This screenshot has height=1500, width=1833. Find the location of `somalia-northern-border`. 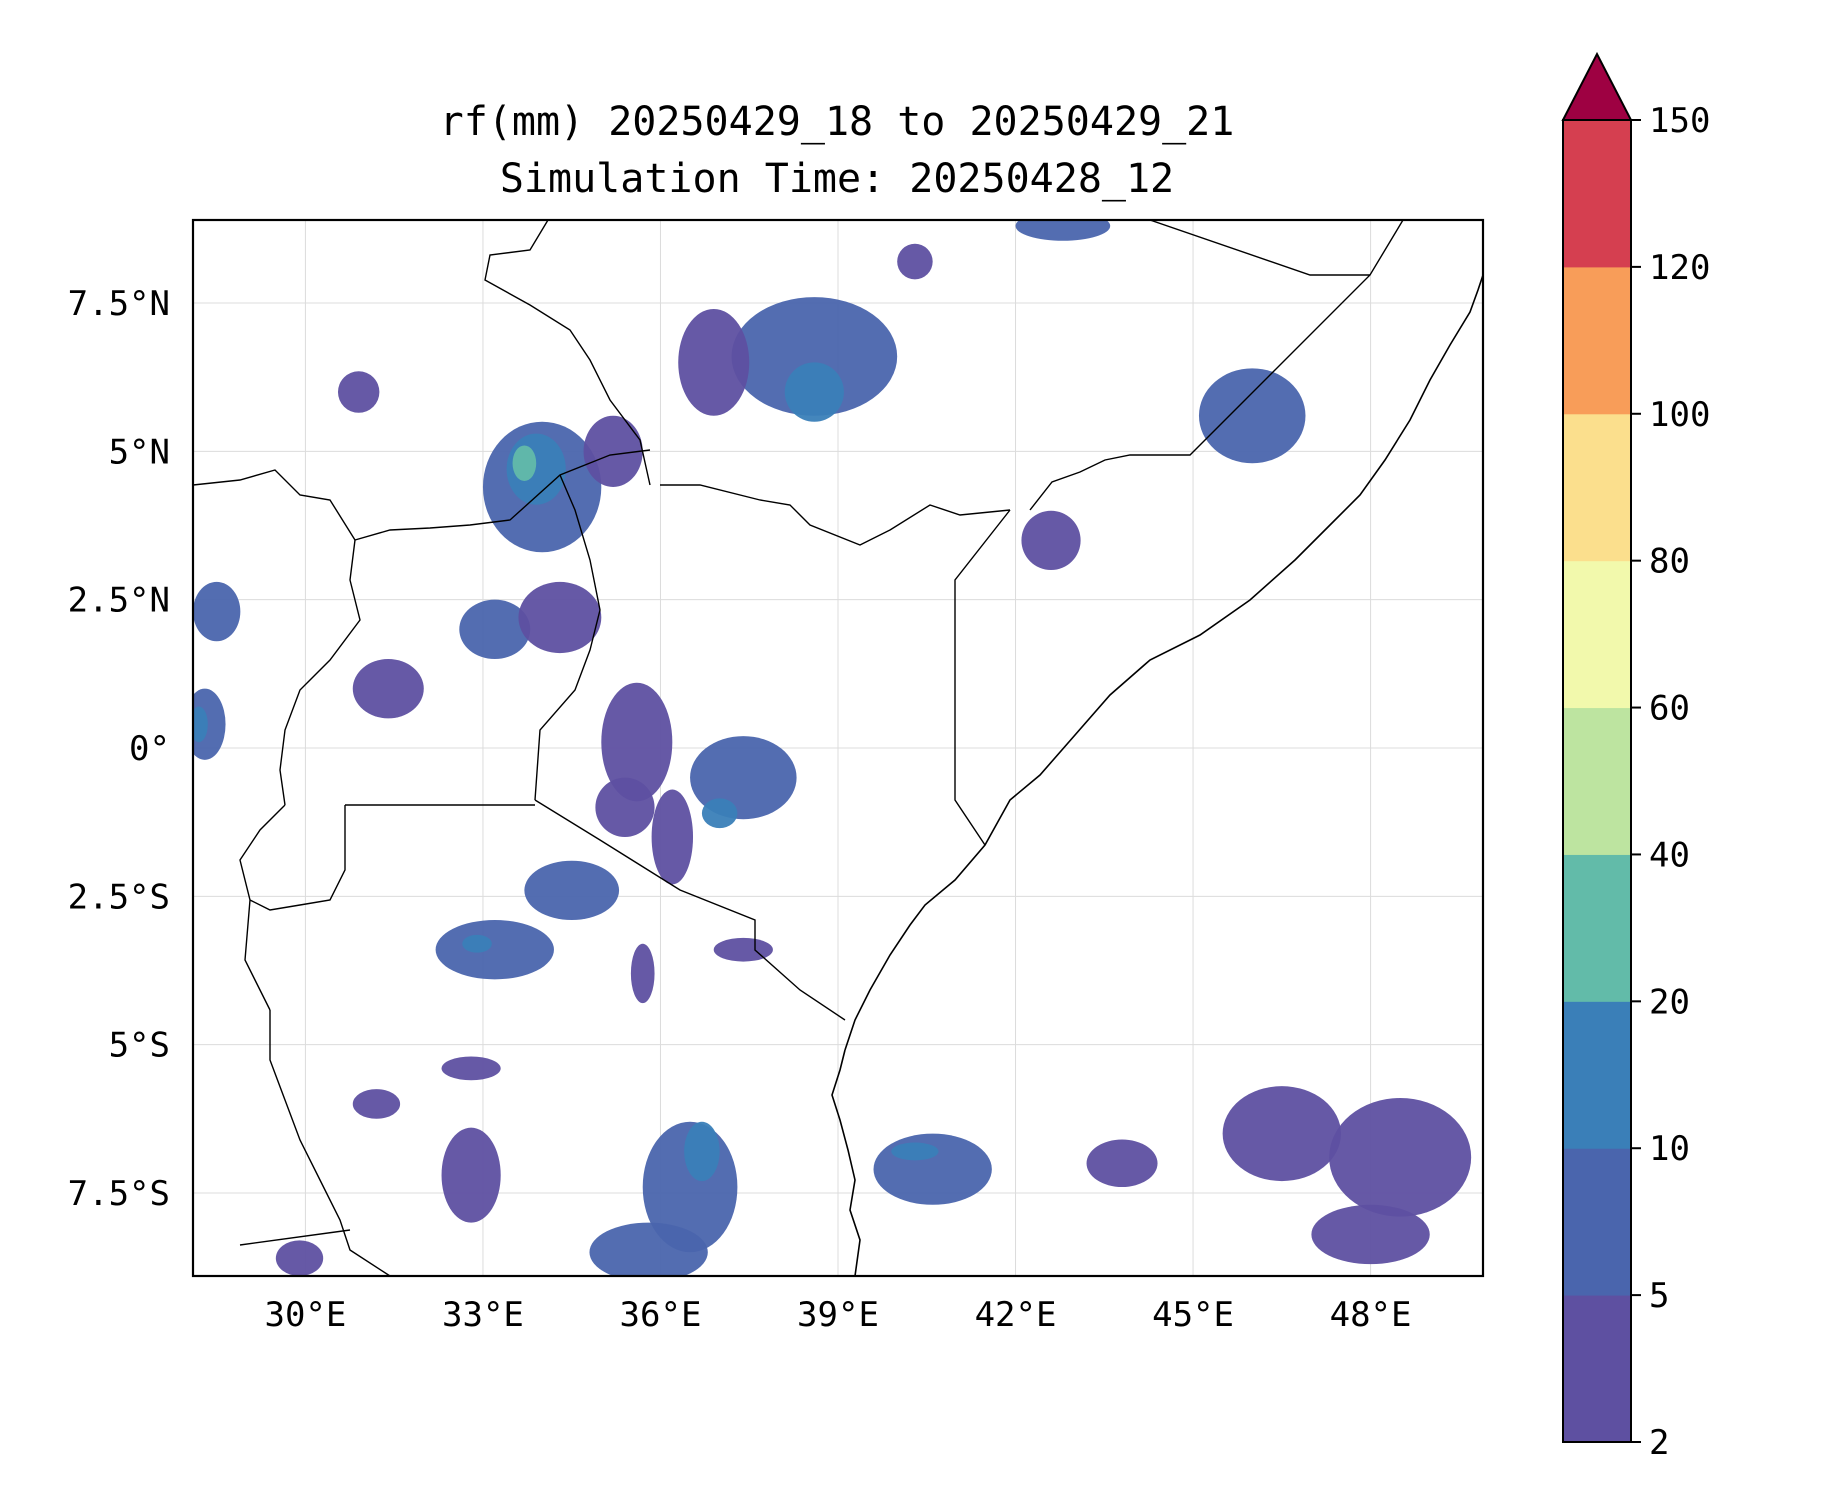

somalia-northern-border is located at coordinates (1259, 248).